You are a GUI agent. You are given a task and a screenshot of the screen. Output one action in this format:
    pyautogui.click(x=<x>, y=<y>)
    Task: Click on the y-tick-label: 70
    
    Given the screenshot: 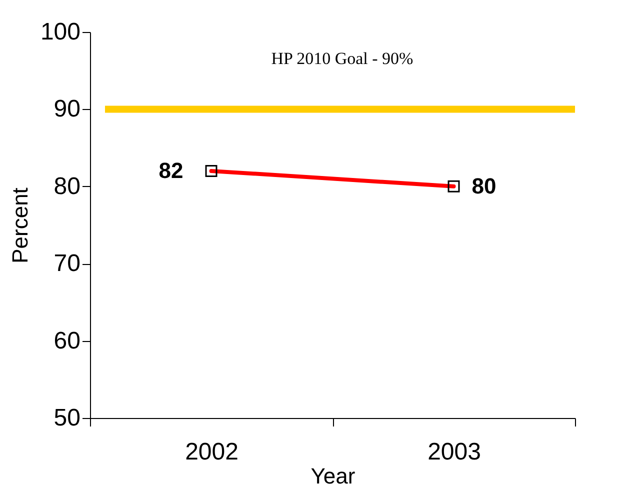 What is the action you would take?
    pyautogui.click(x=67, y=264)
    